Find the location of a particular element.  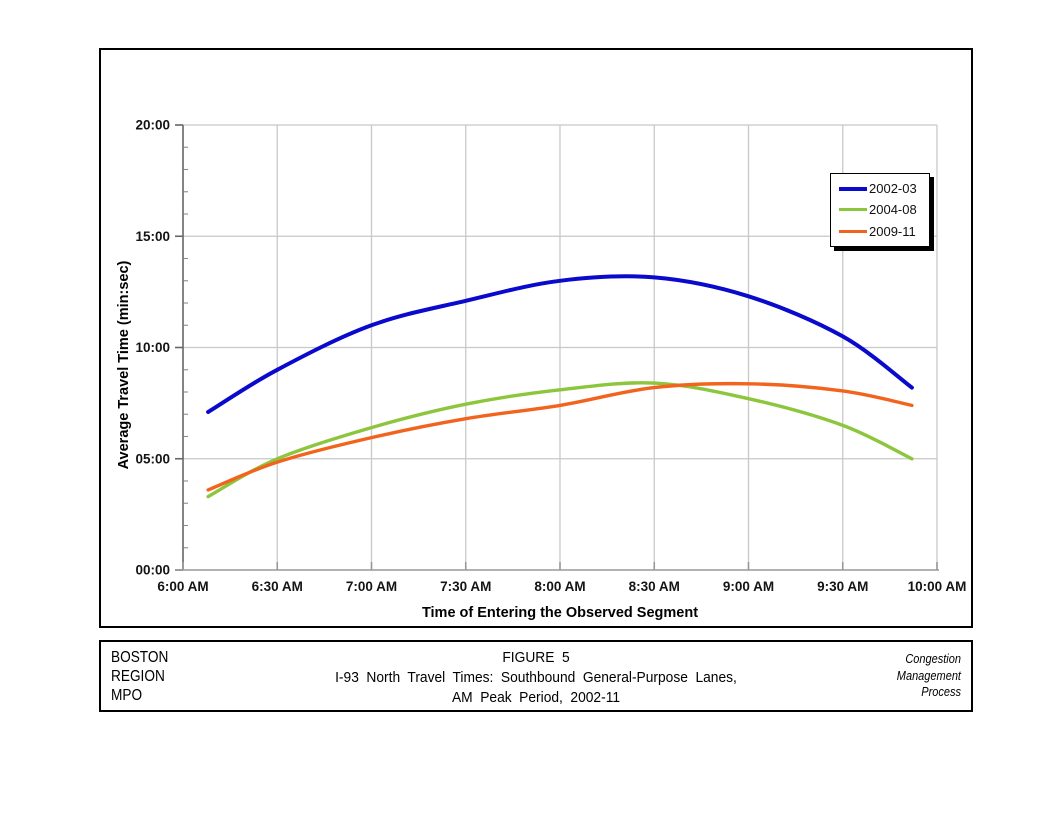

program-line: Process is located at coordinates (941, 692).